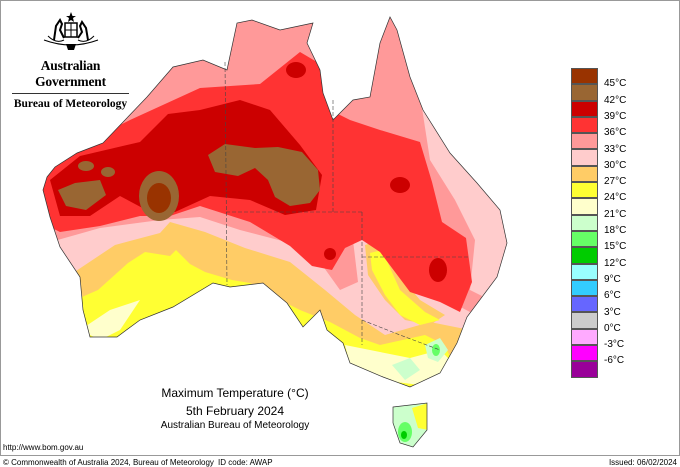 Image resolution: width=680 pixels, height=467 pixels. I want to click on legend-label: 9°C, so click(612, 279).